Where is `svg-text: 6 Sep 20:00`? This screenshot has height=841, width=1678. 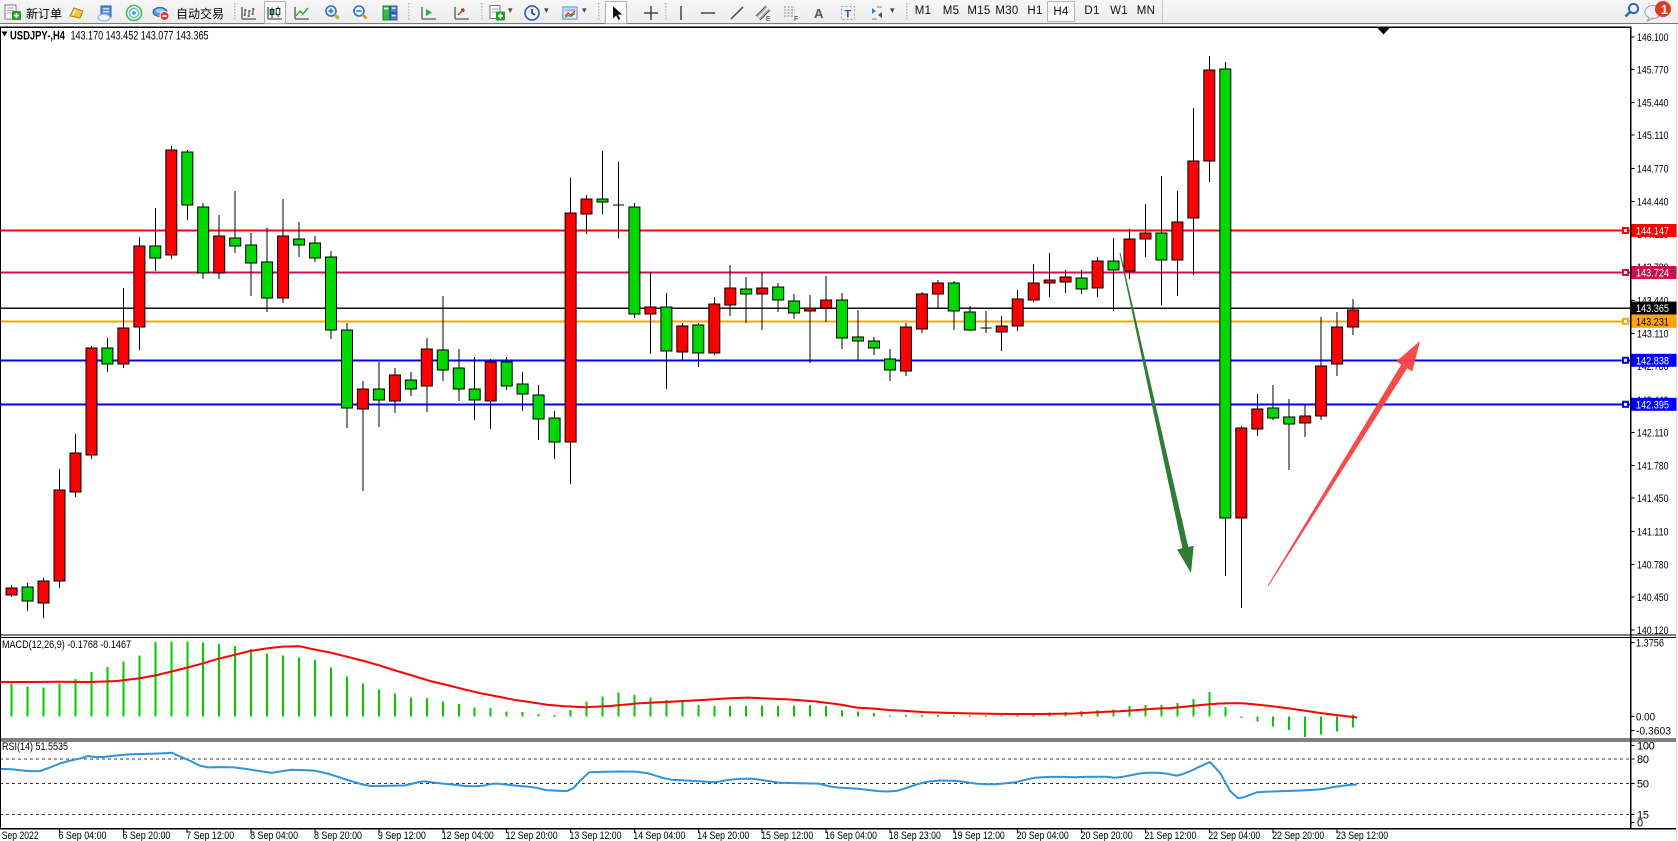
svg-text: 6 Sep 20:00 is located at coordinates (146, 835).